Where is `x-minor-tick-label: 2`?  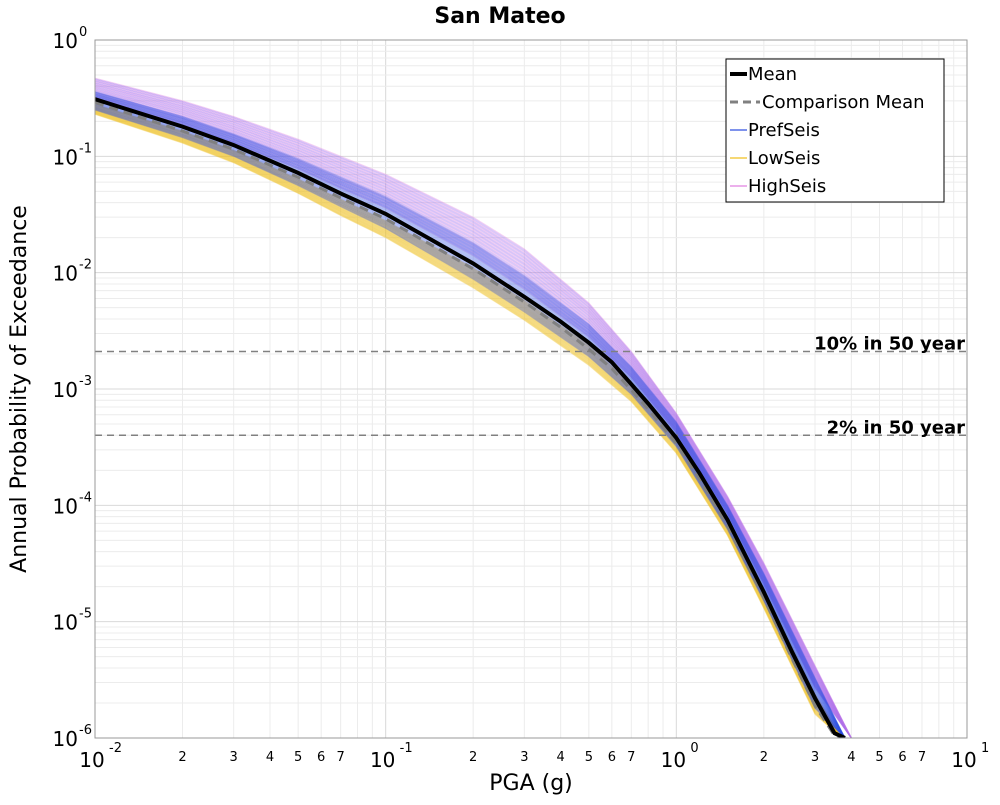 x-minor-tick-label: 2 is located at coordinates (182, 757).